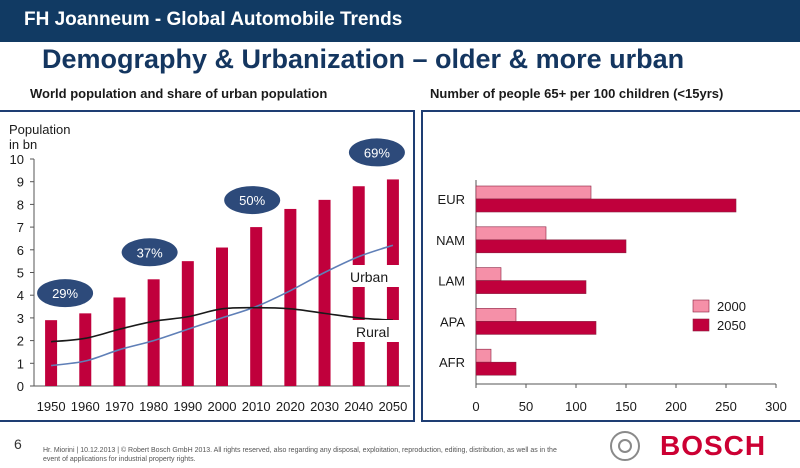  What do you see at coordinates (18, 444) in the screenshot?
I see `page-number: 6` at bounding box center [18, 444].